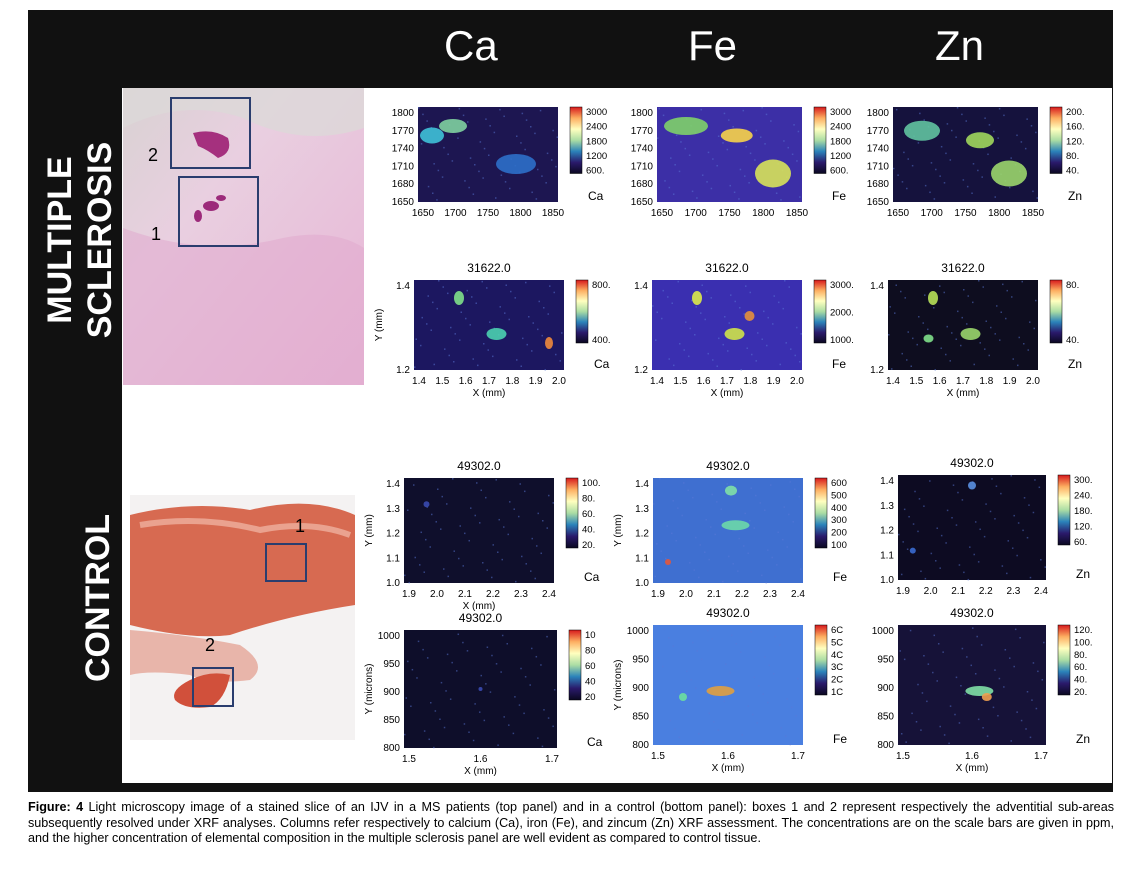 The width and height of the screenshot is (1137, 882). Describe the element at coordinates (156, 234) in the screenshot. I see `ms-box-1-label: 1` at that location.